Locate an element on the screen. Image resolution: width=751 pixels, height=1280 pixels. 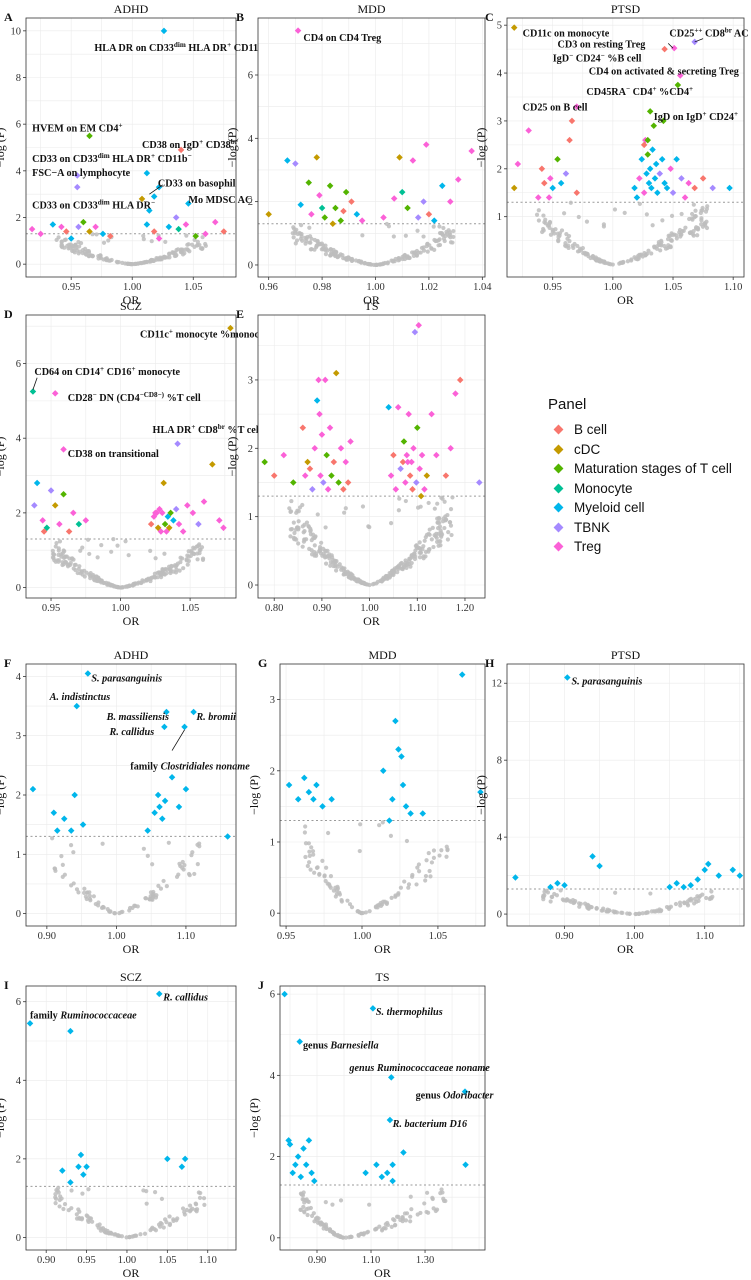
x-tick-label: 1.10 is located at coordinates (208, 1260).